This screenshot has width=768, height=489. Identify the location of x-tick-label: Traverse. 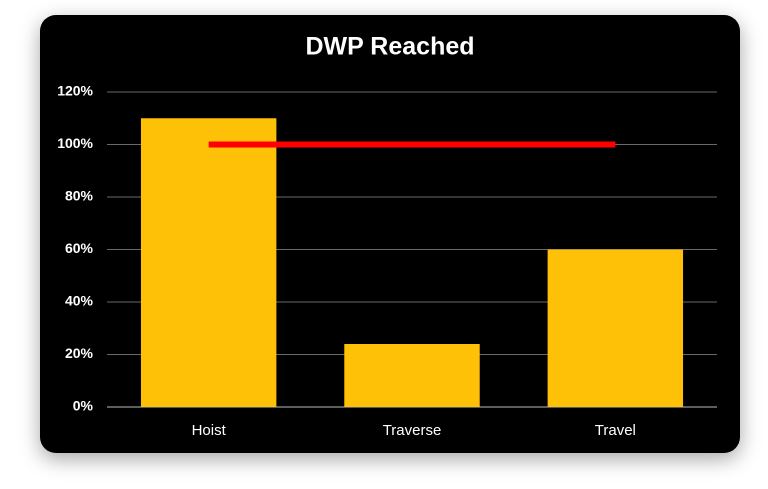
(412, 430).